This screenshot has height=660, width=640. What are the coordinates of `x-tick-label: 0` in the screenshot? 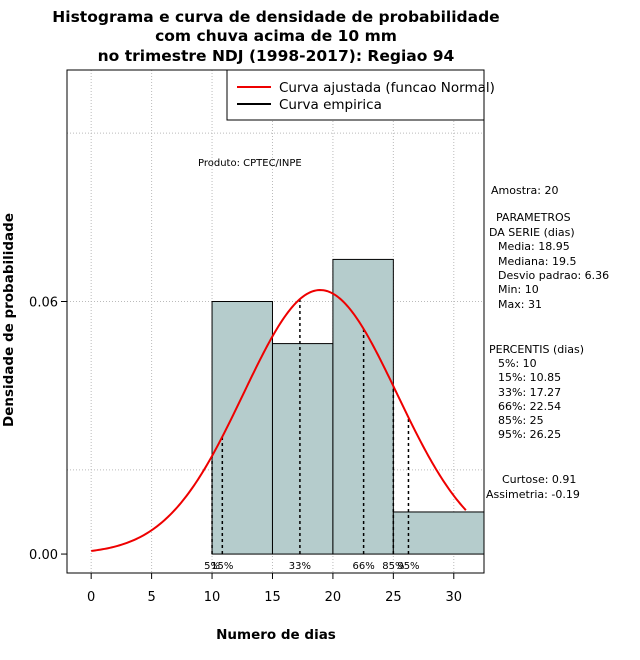 It's located at (91, 597).